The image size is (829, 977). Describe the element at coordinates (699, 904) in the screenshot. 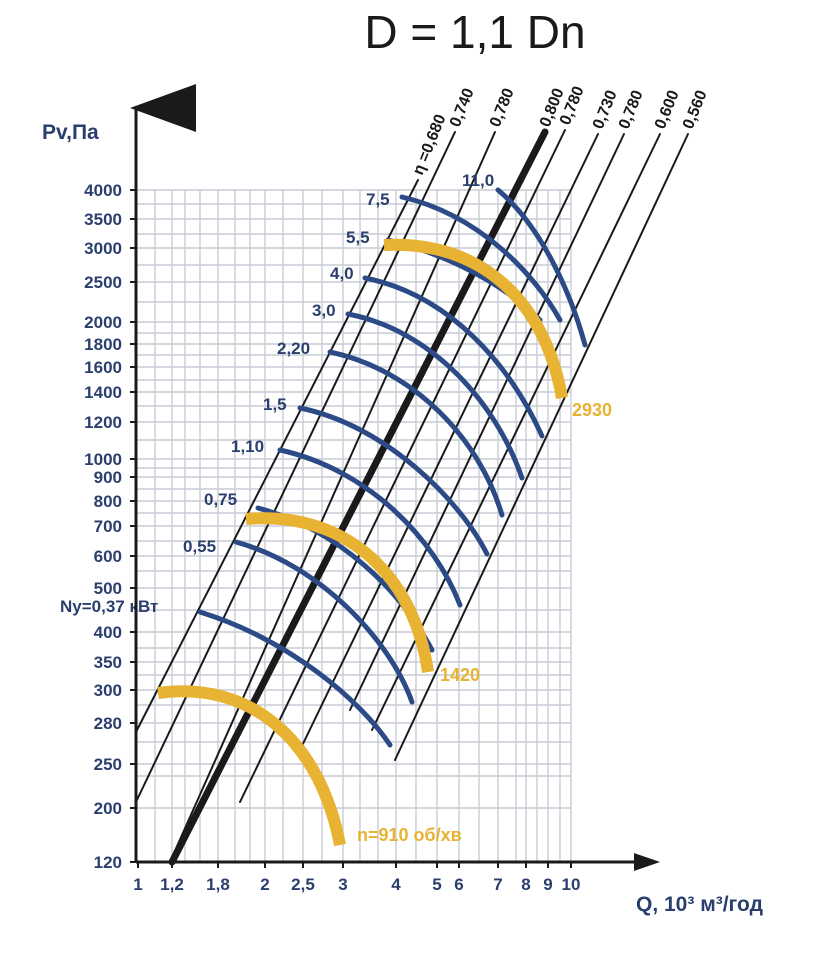

I see `x-axis-label: Q, 10³ м³/год` at that location.